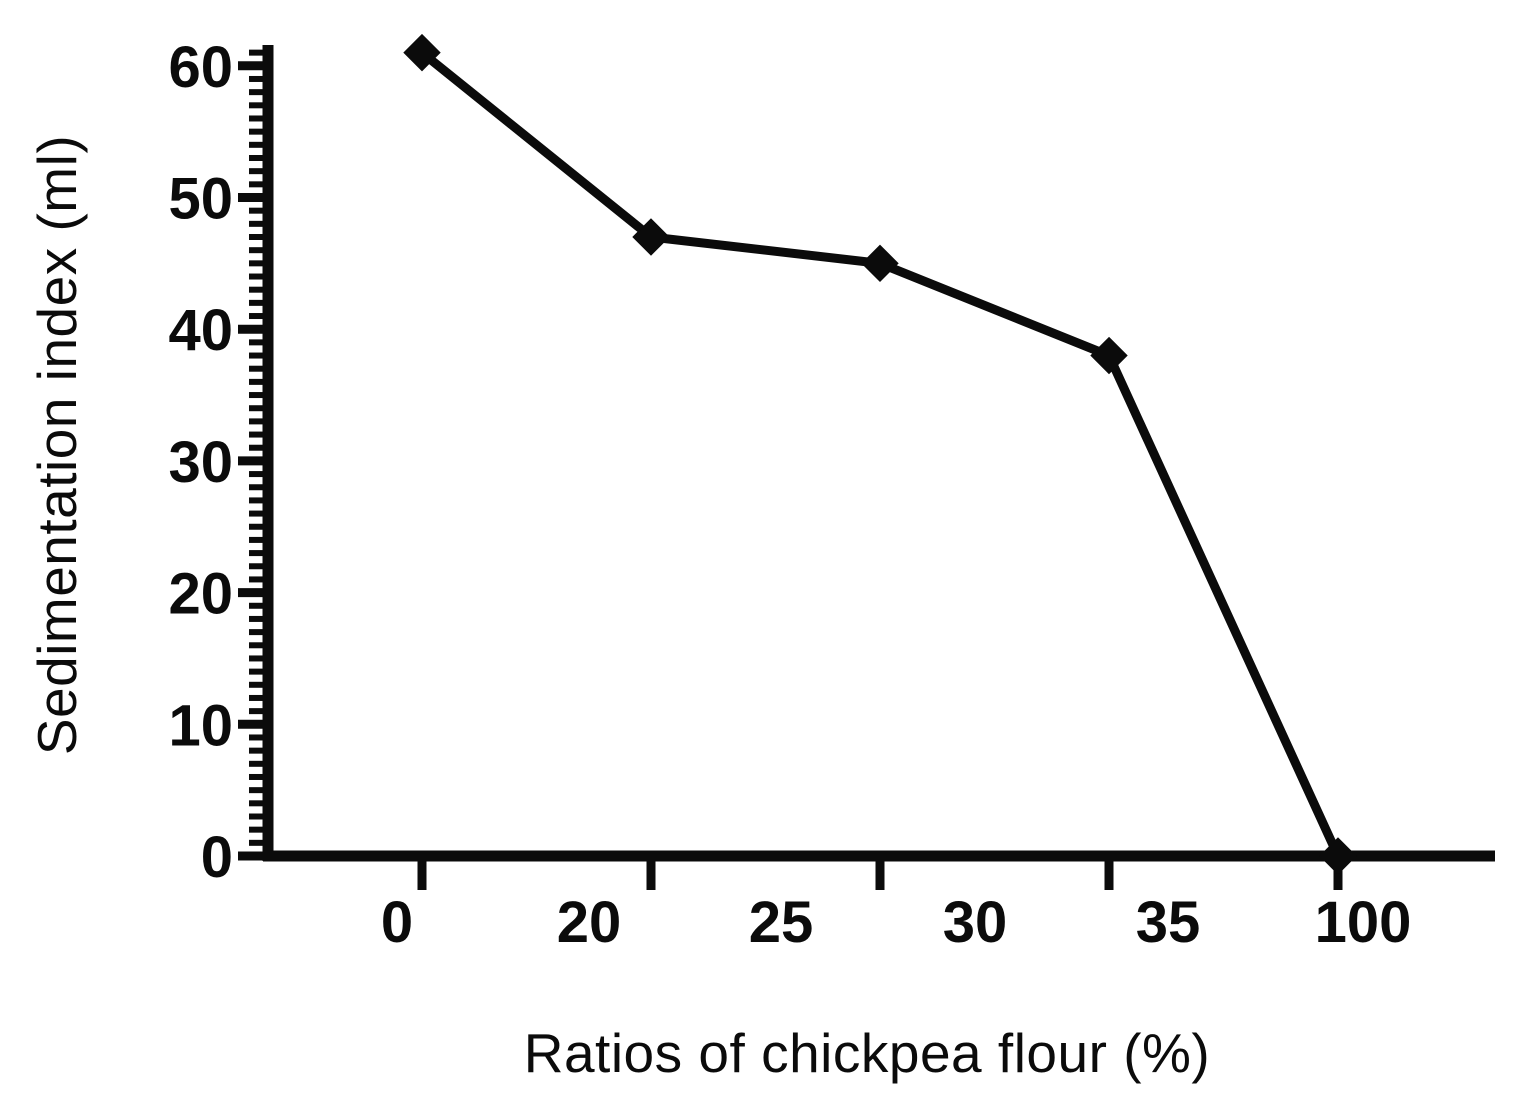  What do you see at coordinates (397, 922) in the screenshot?
I see `x-tick-label: 0` at bounding box center [397, 922].